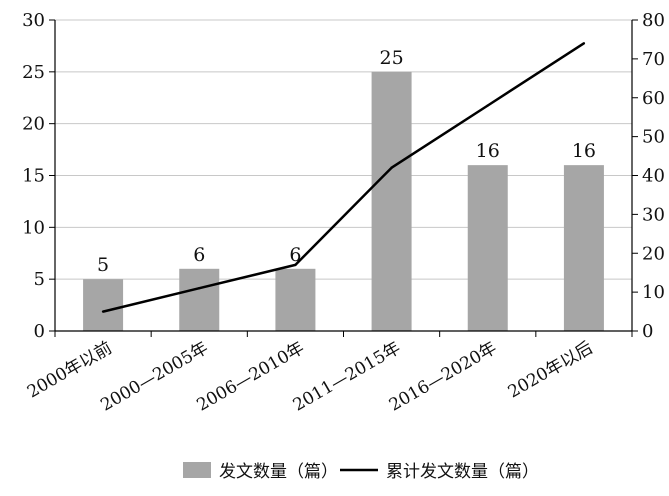  I want to click on legend-bar-swatch, so click(197, 470).